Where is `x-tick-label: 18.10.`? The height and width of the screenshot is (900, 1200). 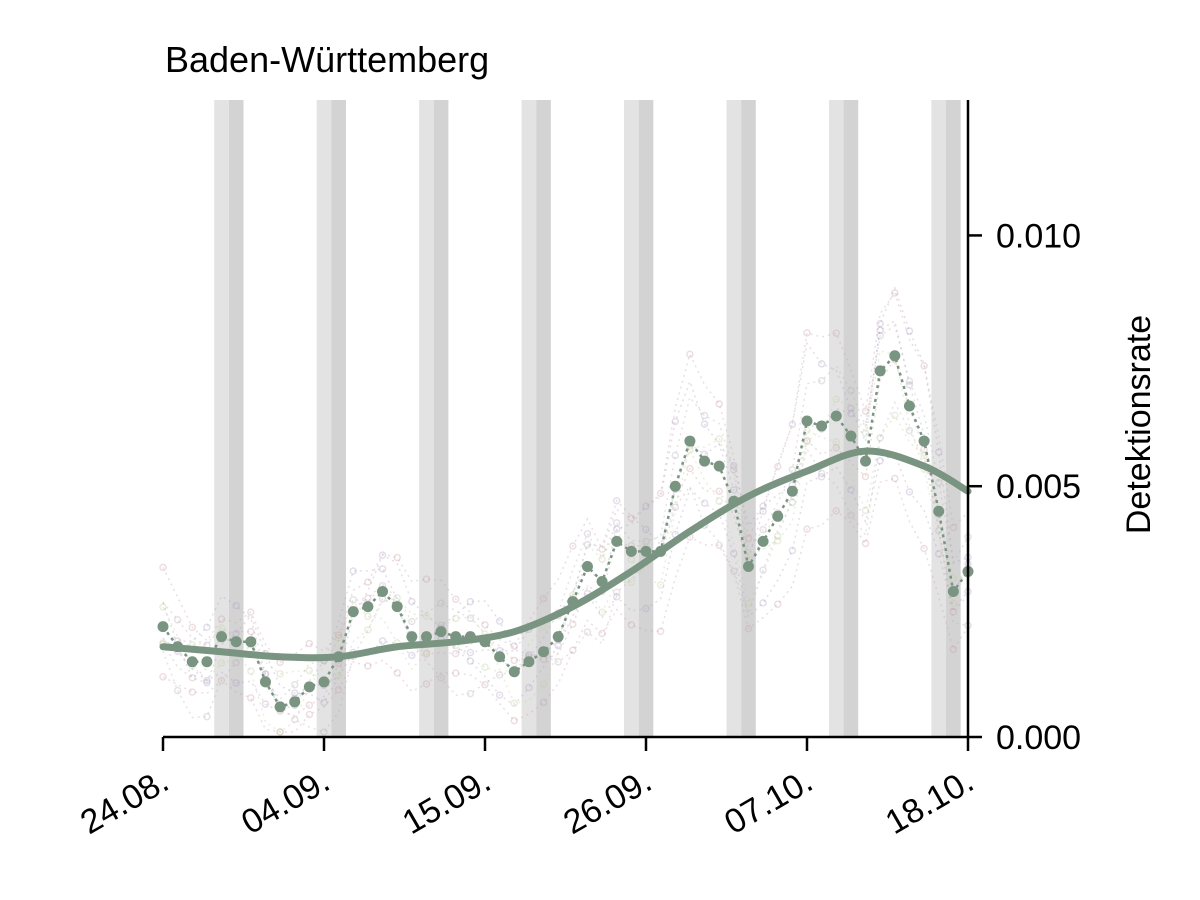 x-tick-label: 18.10. is located at coordinates (929, 802).